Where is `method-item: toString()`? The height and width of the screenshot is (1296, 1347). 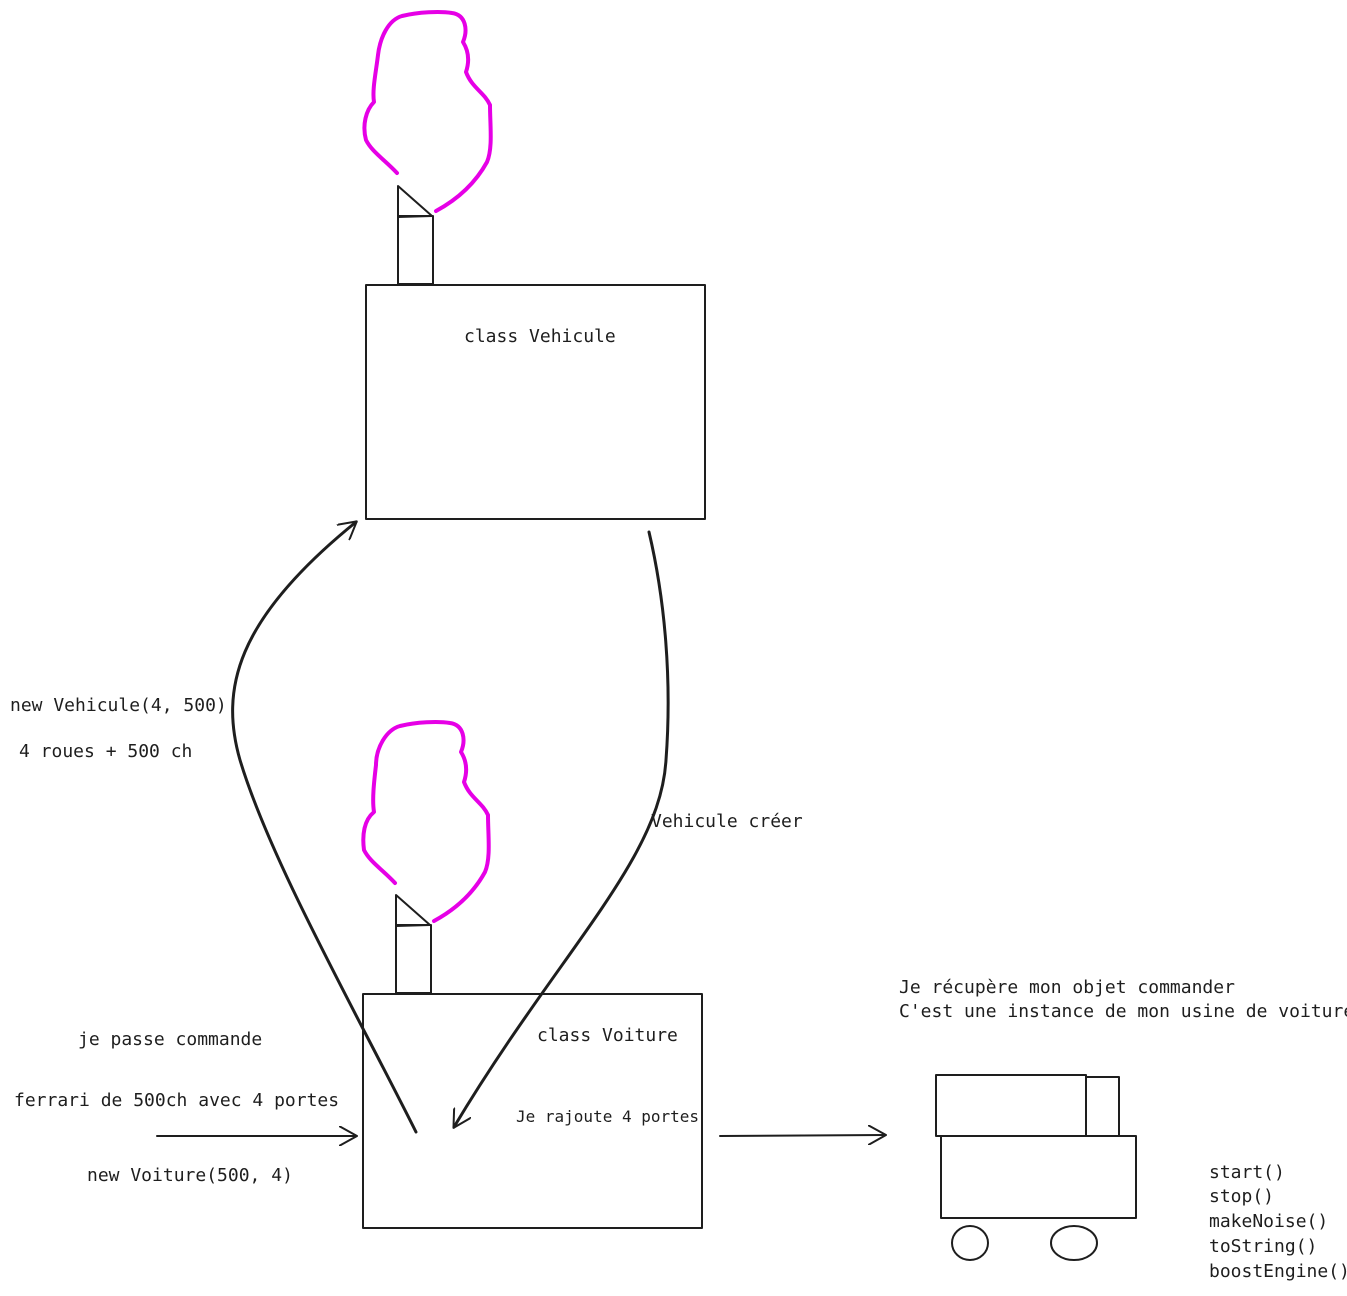 method-item: toString() is located at coordinates (1263, 1246).